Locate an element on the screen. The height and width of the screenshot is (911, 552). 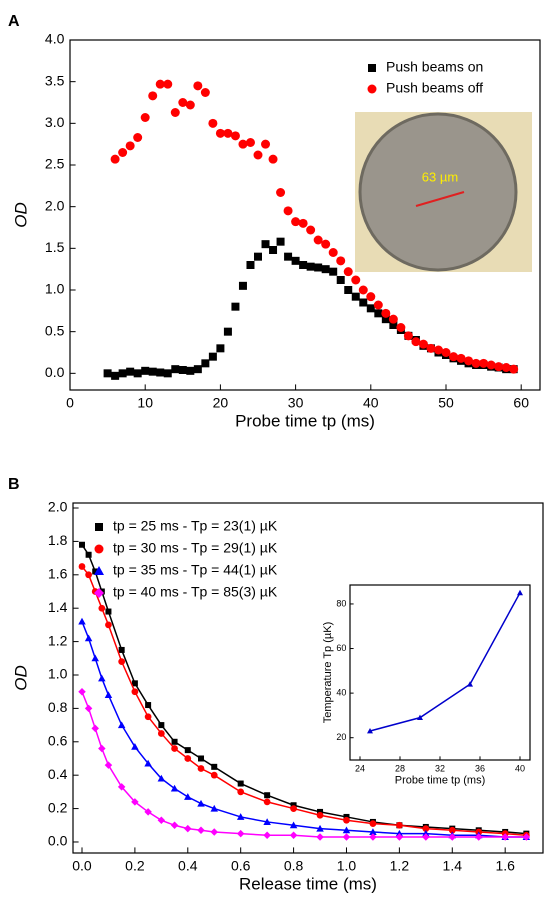
x-tick-label: 36 is located at coordinates (480, 768).